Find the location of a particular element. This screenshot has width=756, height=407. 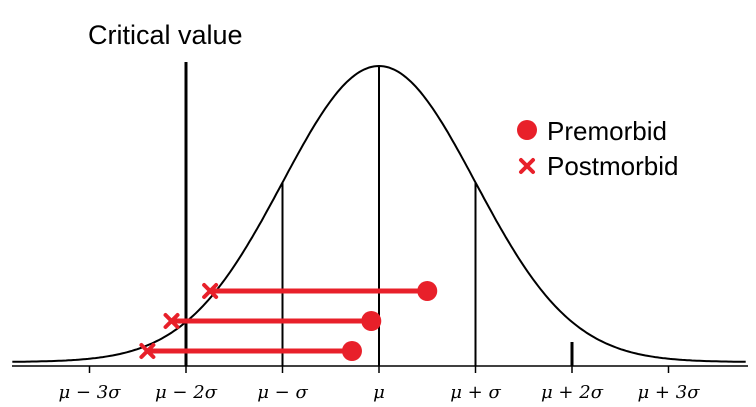

premorbid-legend-label: Premorbid is located at coordinates (607, 131).